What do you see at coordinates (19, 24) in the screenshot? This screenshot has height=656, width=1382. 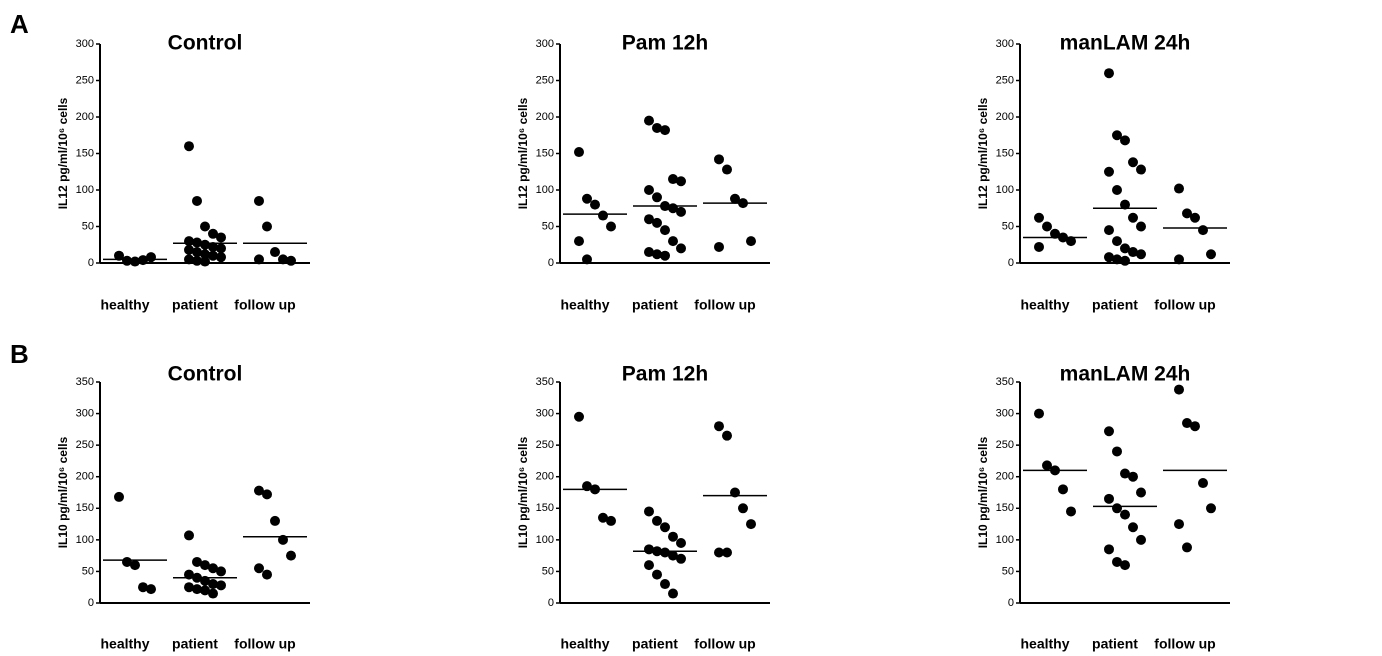 I see `panel-label: A` at bounding box center [19, 24].